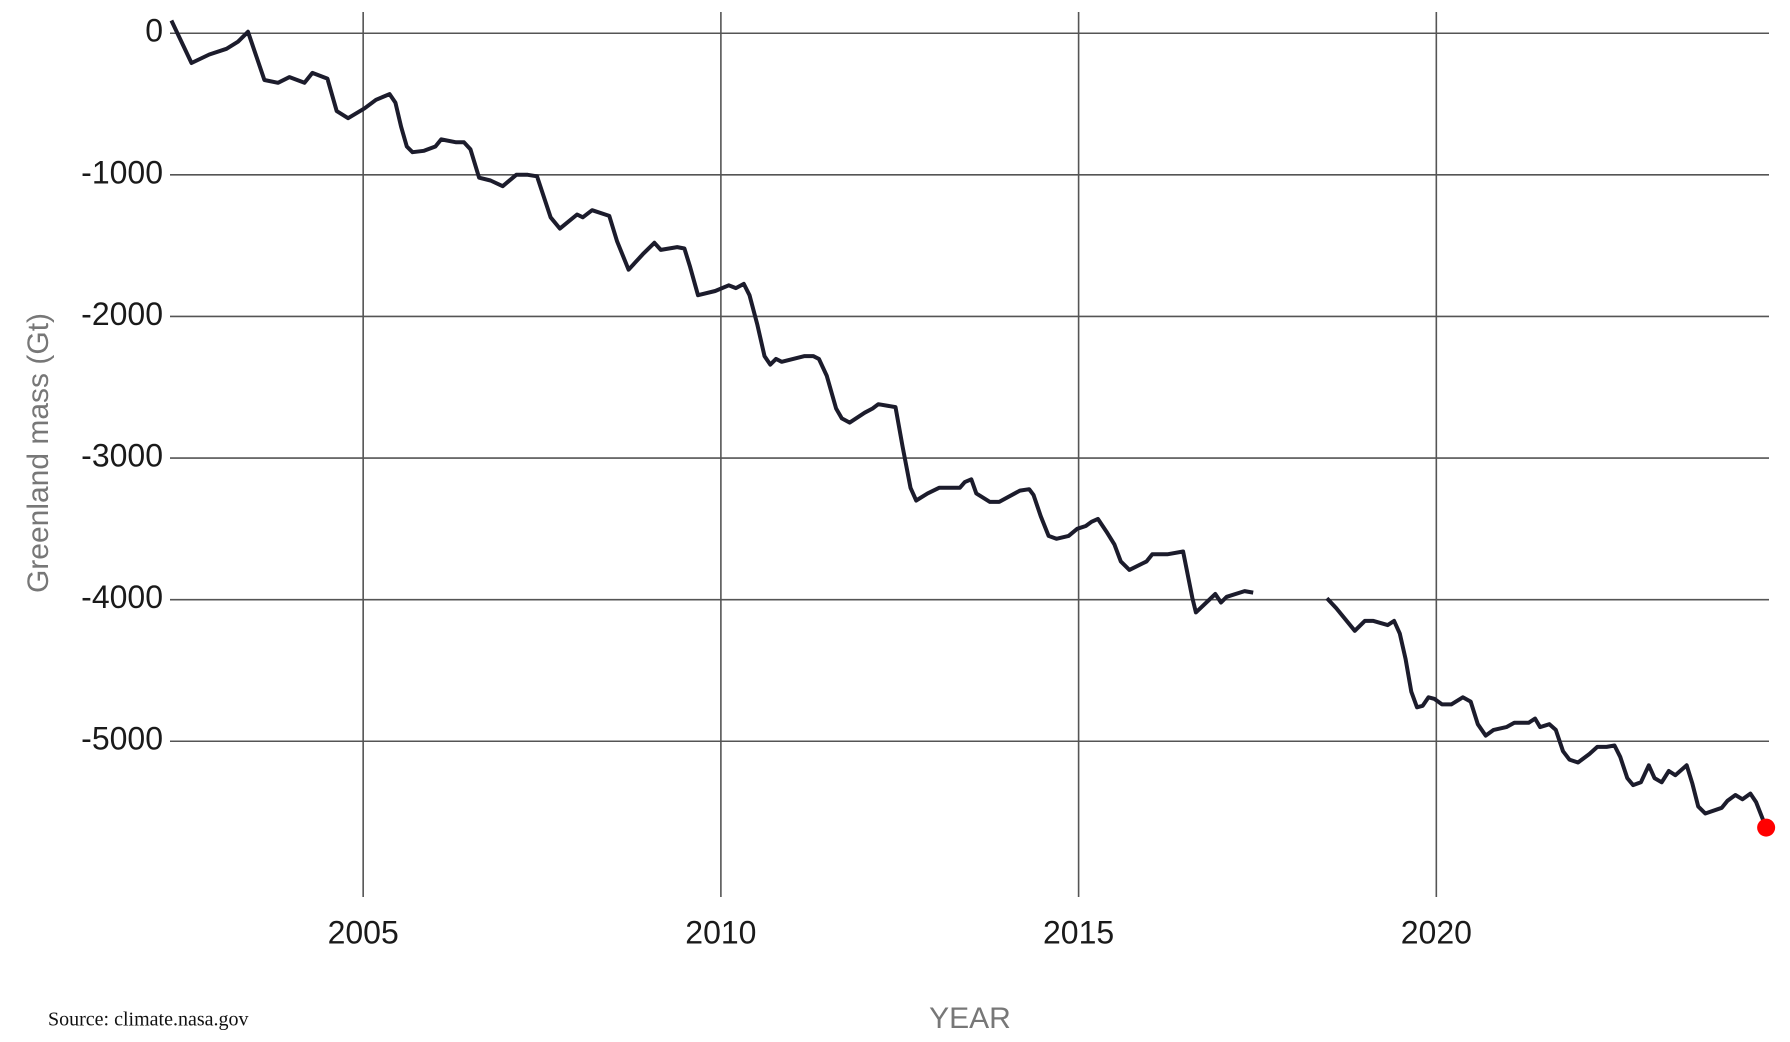 The width and height of the screenshot is (1790, 1042). Describe the element at coordinates (1078, 932) in the screenshot. I see `x-tick-label: 2015` at that location.